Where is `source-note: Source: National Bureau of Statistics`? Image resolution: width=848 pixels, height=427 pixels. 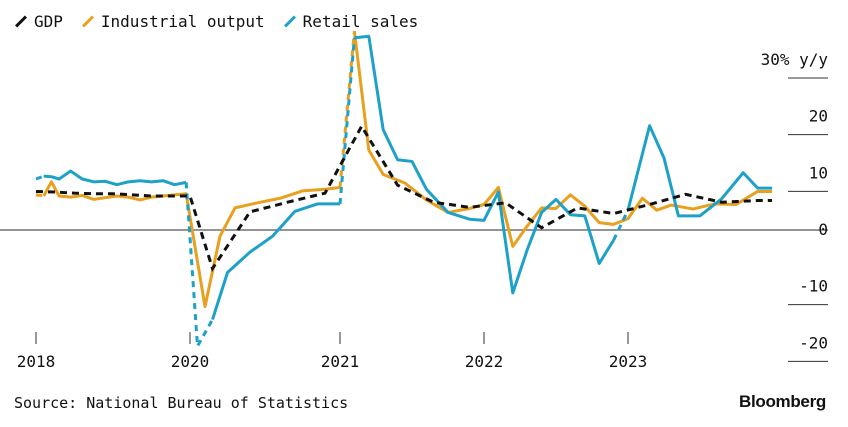 source-note: Source: National Bureau of Statistics is located at coordinates (181, 403).